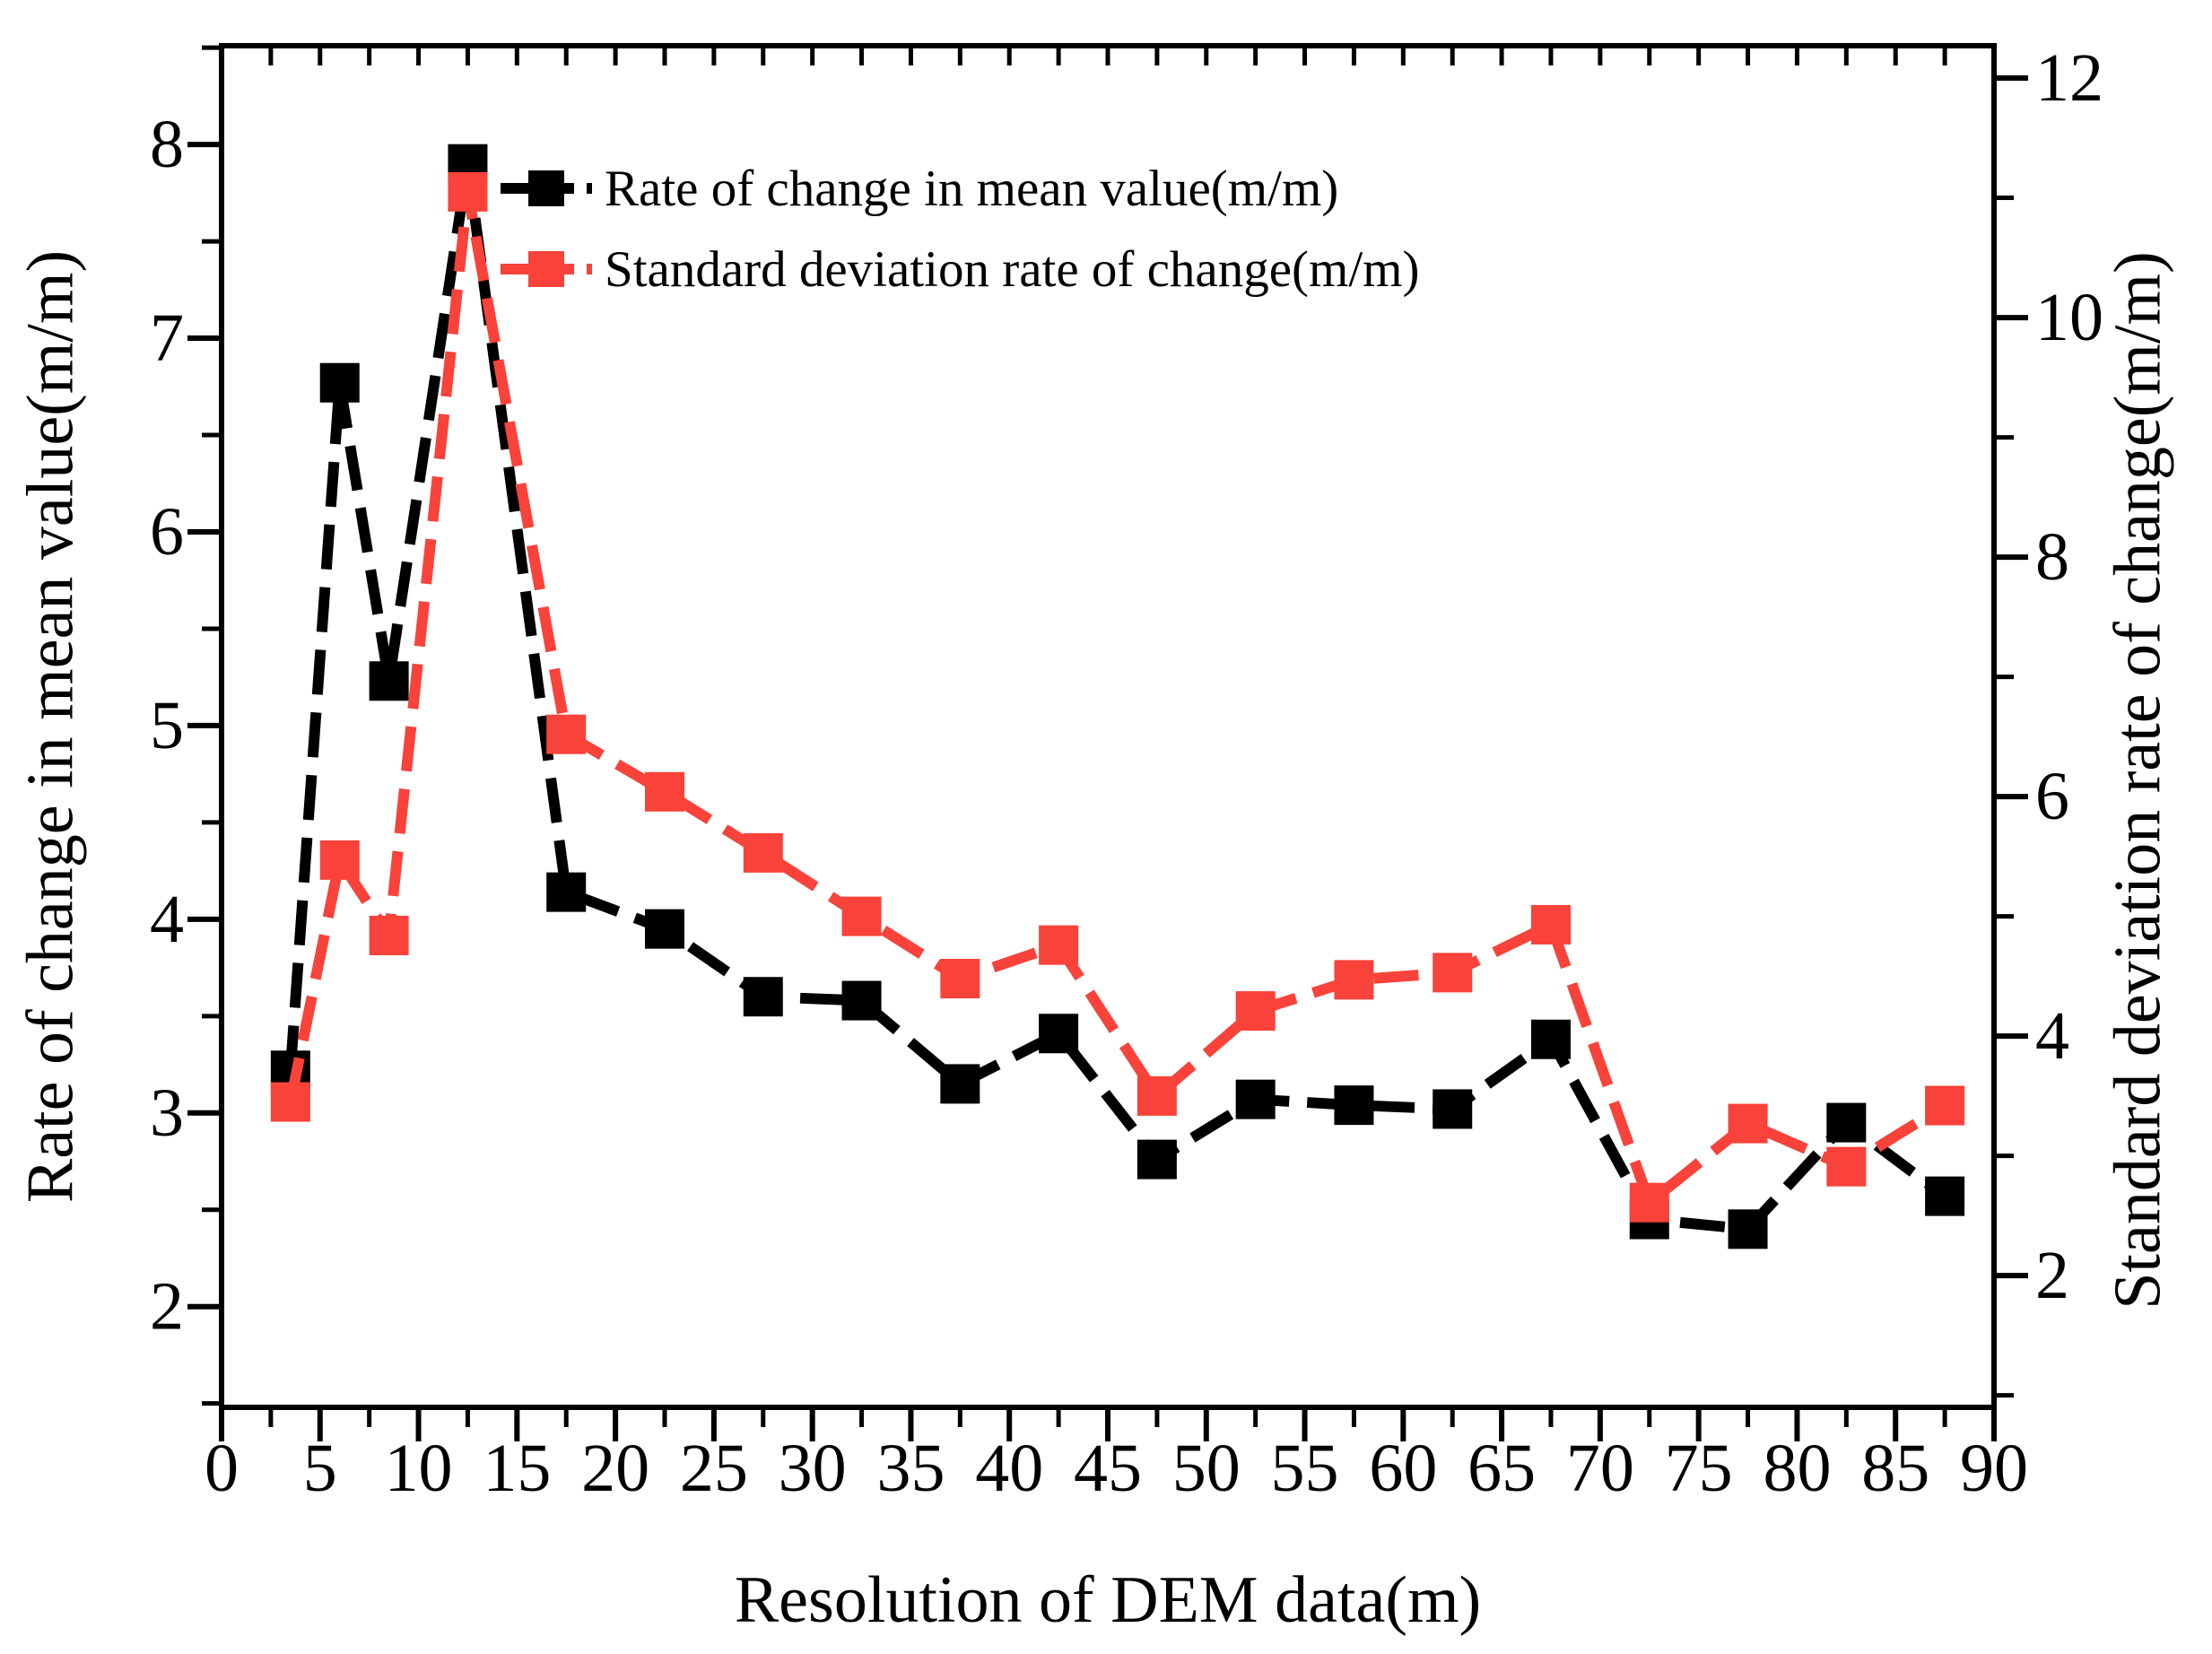 This screenshot has width=2212, height=1654. Describe the element at coordinates (1206, 1468) in the screenshot. I see `x-tick-label: 50` at that location.